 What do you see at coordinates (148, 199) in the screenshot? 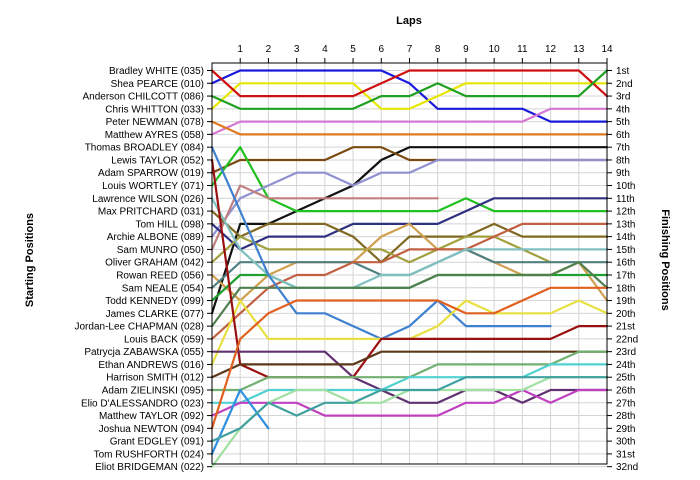
I see `starting-label: Lawrence WILSON (026)` at bounding box center [148, 199].